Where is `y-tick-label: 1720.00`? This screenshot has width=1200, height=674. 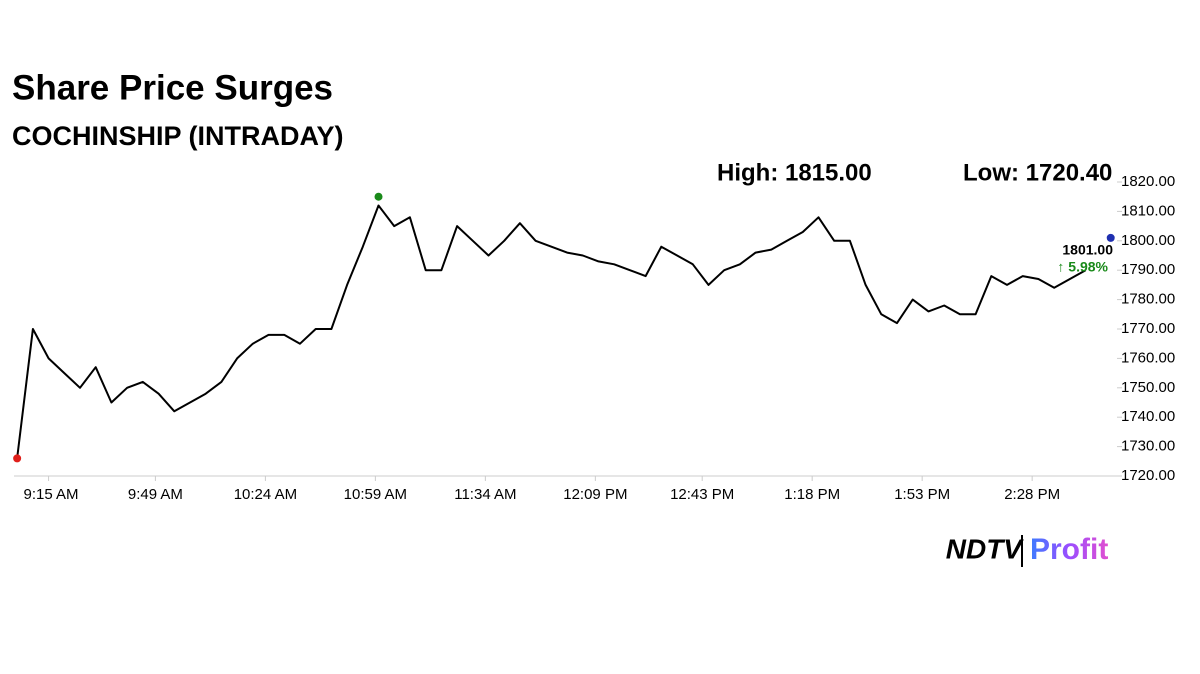
y-tick-label: 1720.00 is located at coordinates (1148, 475).